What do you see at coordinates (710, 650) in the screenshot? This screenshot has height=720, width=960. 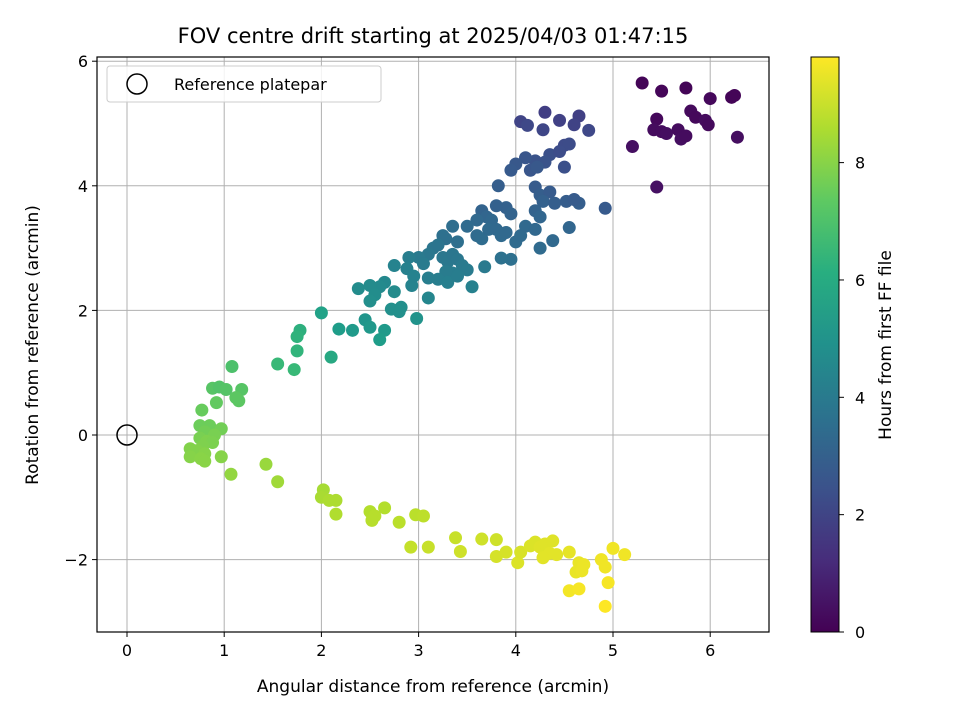 I see `x-tick-label: 6` at bounding box center [710, 650].